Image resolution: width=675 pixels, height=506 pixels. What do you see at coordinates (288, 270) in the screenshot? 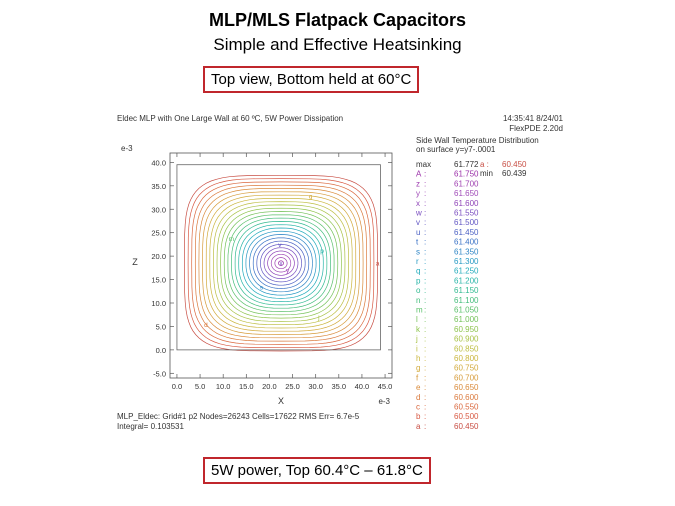
I see `contour-label-y: y` at bounding box center [288, 270].